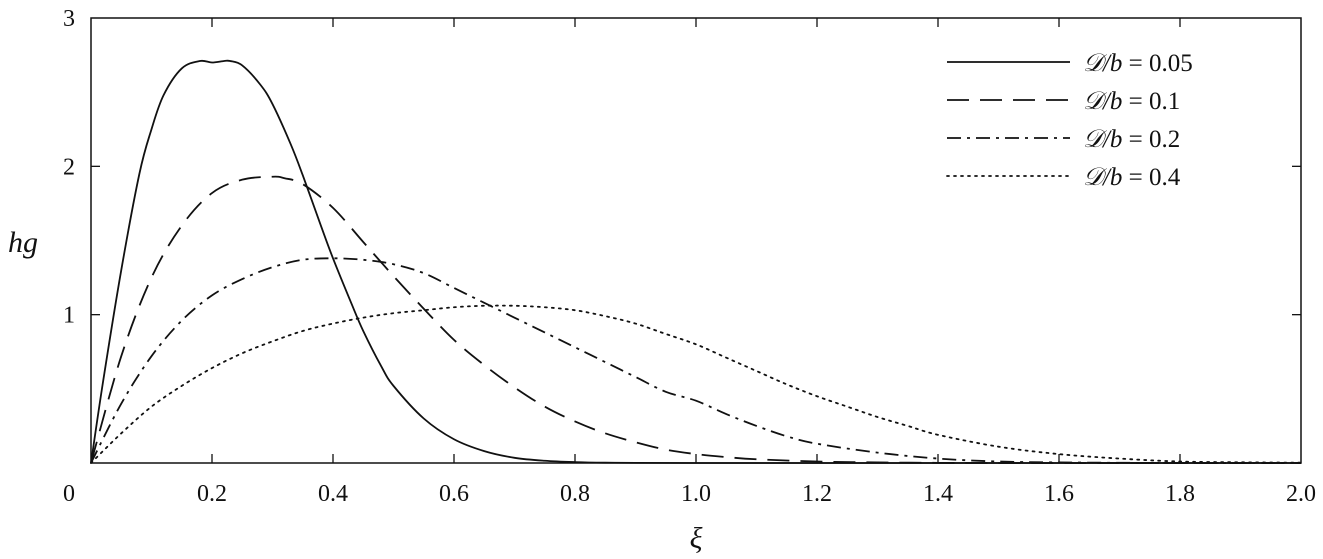 The image size is (1323, 559). I want to click on x-tick-label: 1.8, so click(1180, 494).